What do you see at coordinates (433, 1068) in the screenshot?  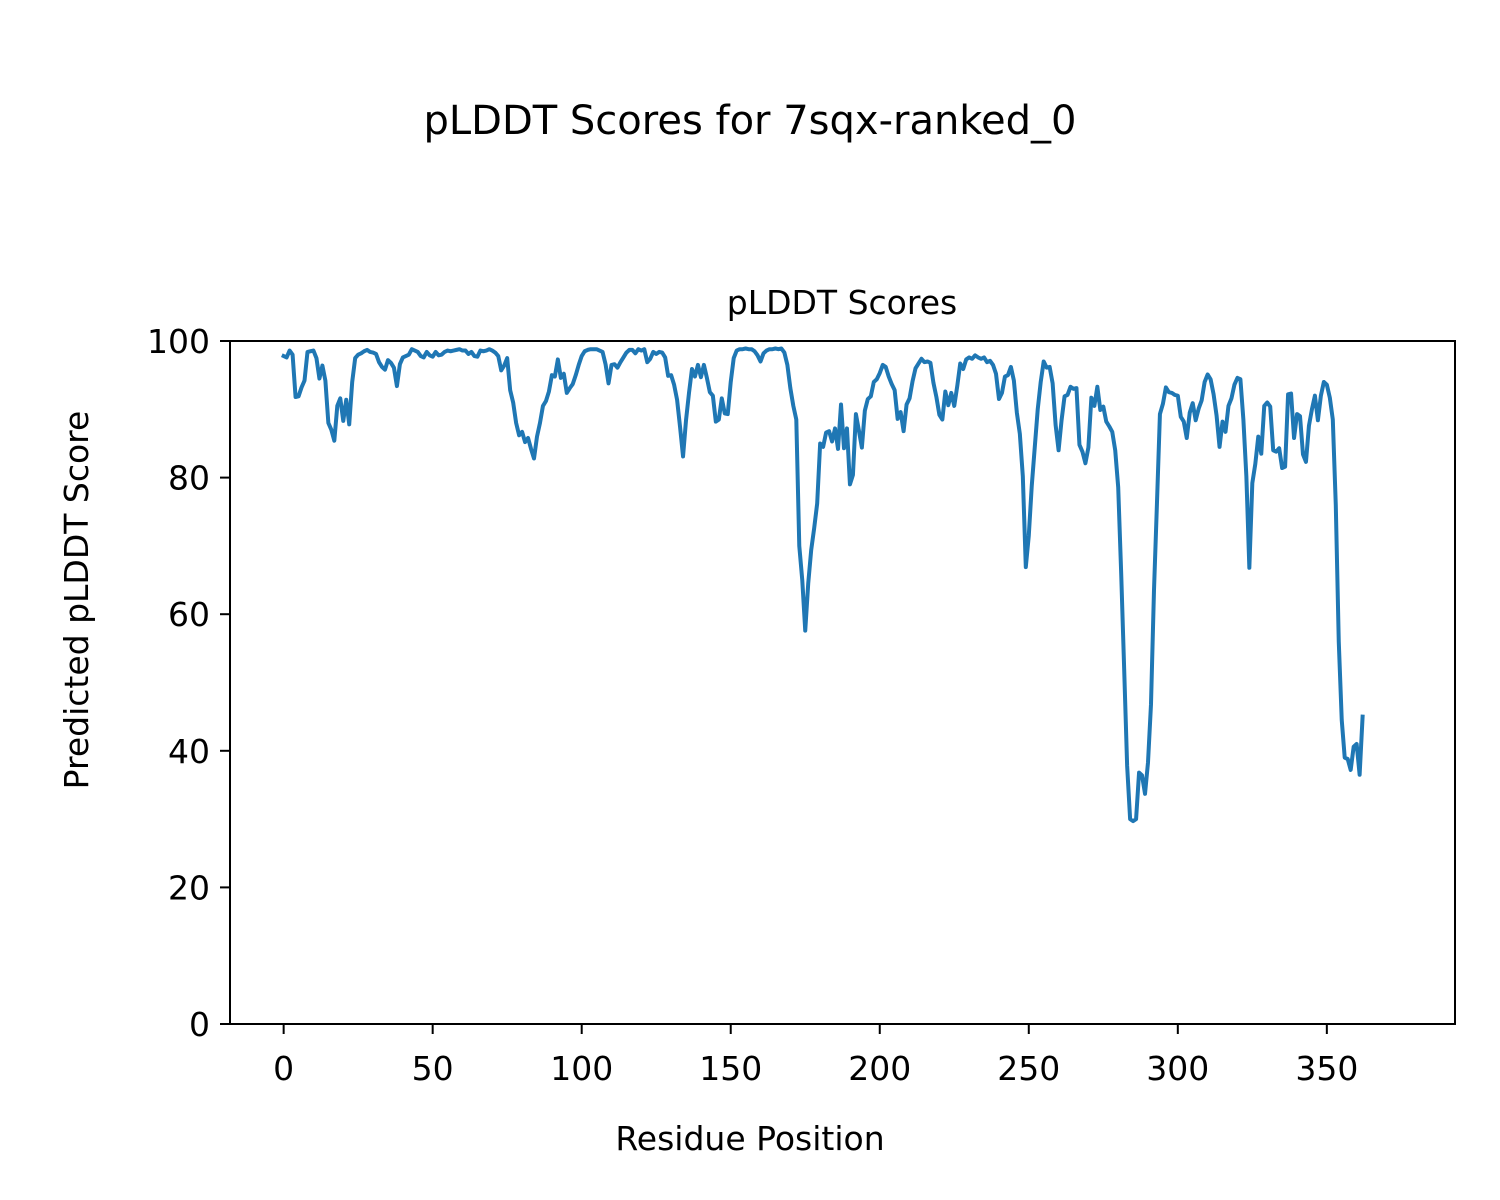 I see `x-tick-label: 50` at bounding box center [433, 1068].